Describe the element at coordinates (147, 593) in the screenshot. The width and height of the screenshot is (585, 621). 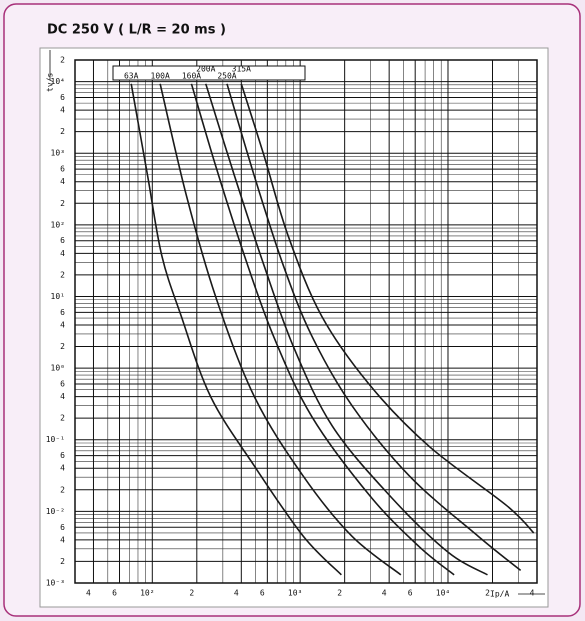
I see `x-tick-label: 10²` at that location.